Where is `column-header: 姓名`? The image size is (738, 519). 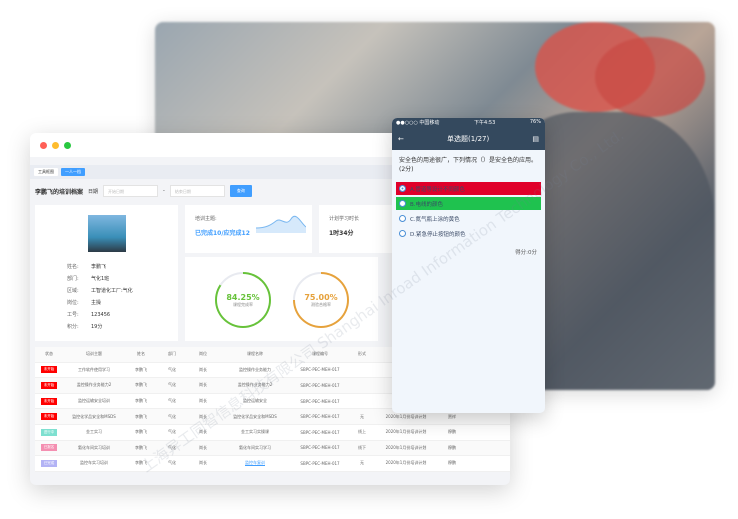
column-header: 姓名 is located at coordinates (141, 354).